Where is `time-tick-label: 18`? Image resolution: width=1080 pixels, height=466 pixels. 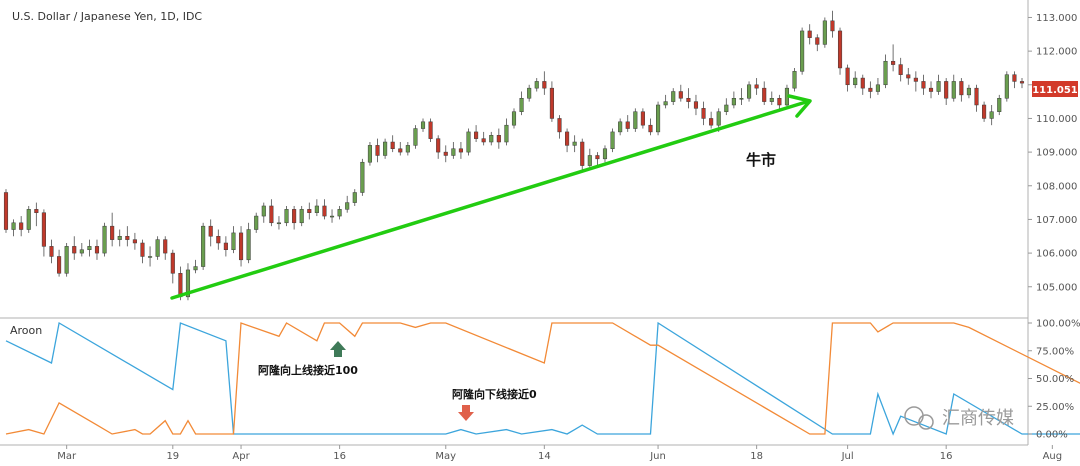 time-tick-label: 18 is located at coordinates (756, 456).